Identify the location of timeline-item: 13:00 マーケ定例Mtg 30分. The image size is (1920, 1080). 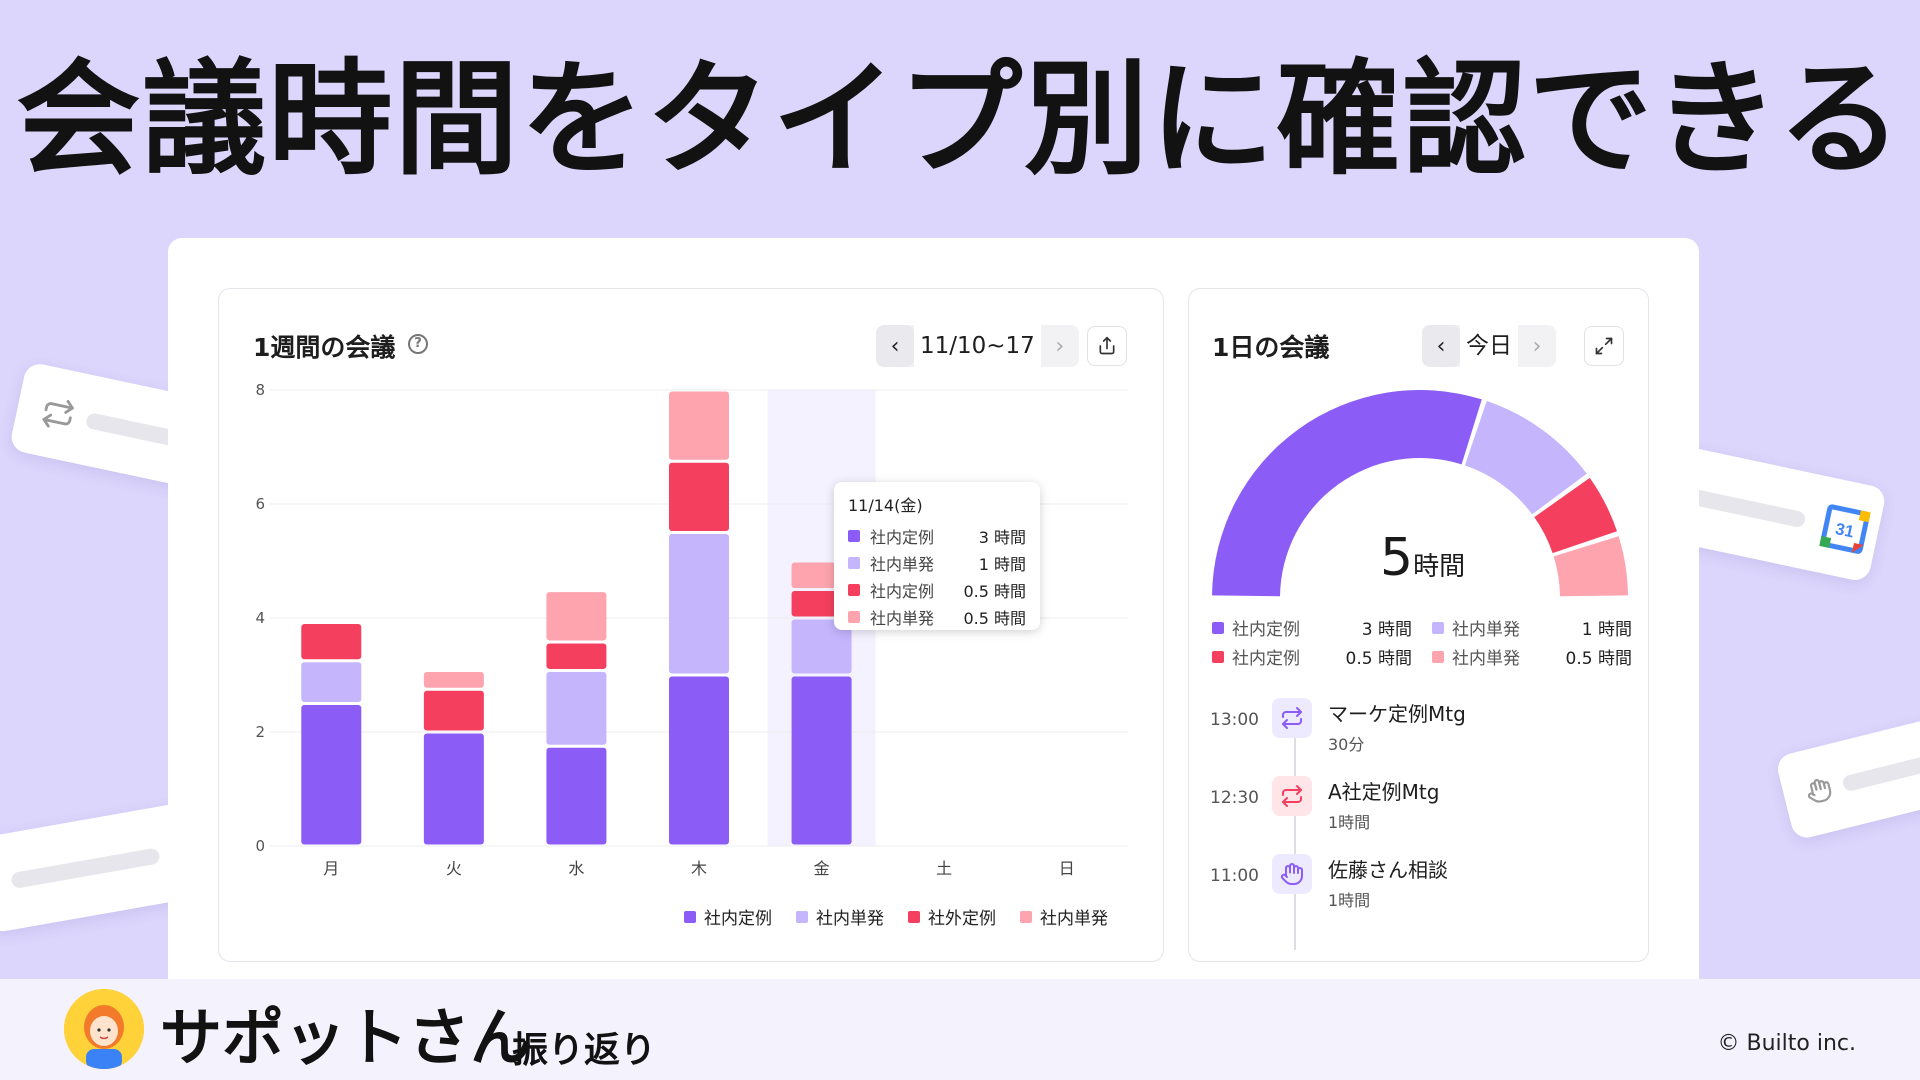
(1420, 729).